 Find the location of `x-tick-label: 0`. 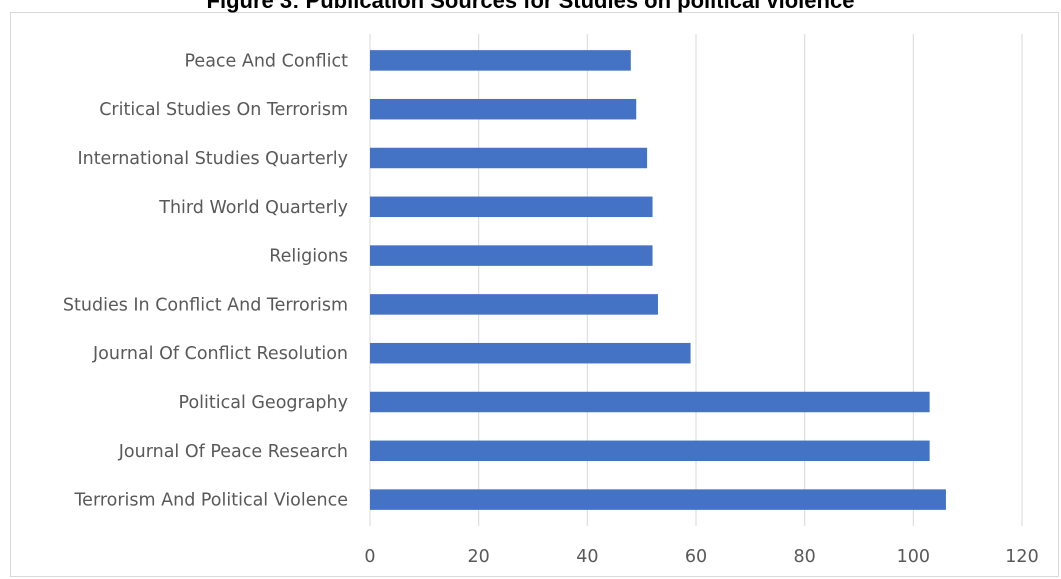

x-tick-label: 0 is located at coordinates (369, 557).